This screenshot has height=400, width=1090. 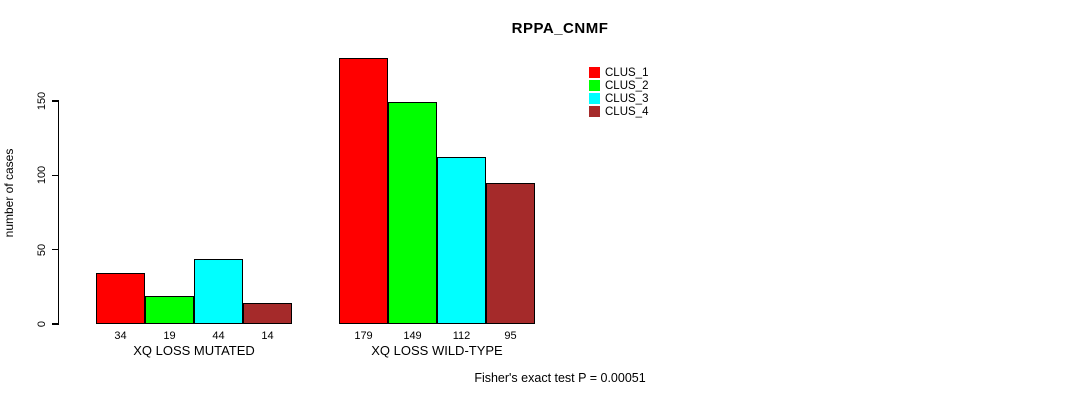 I want to click on category-label-mutated: XQ LOSS MUTATED, so click(x=194, y=350).